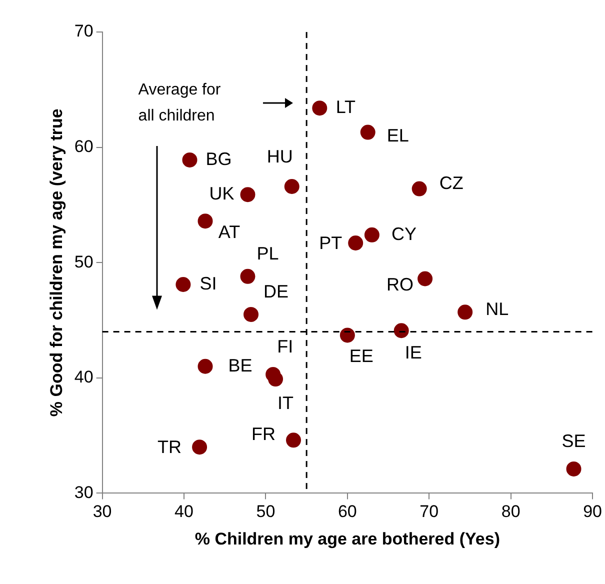  I want to click on y-tick-label: 40, so click(84, 377).